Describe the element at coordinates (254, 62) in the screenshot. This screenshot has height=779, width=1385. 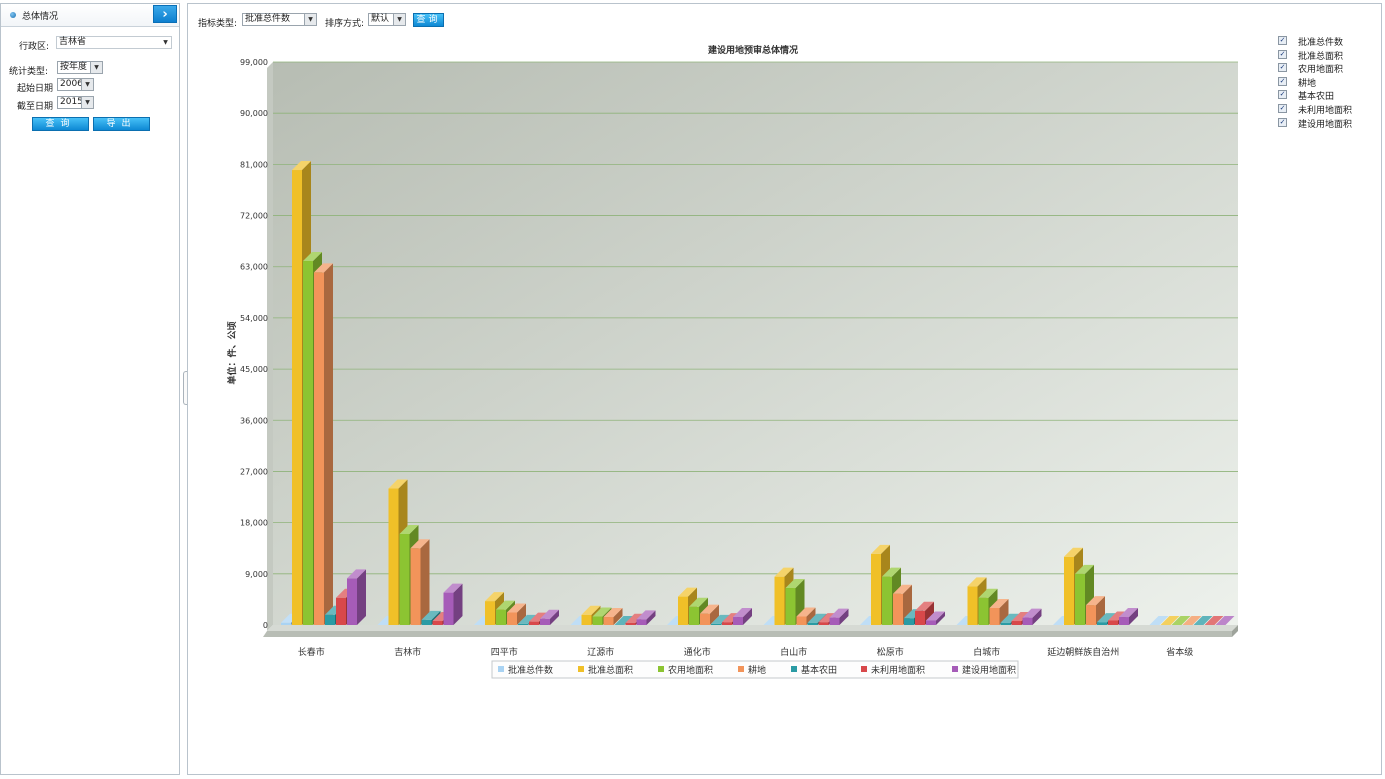
I see `y-tick-label: 99,000` at that location.